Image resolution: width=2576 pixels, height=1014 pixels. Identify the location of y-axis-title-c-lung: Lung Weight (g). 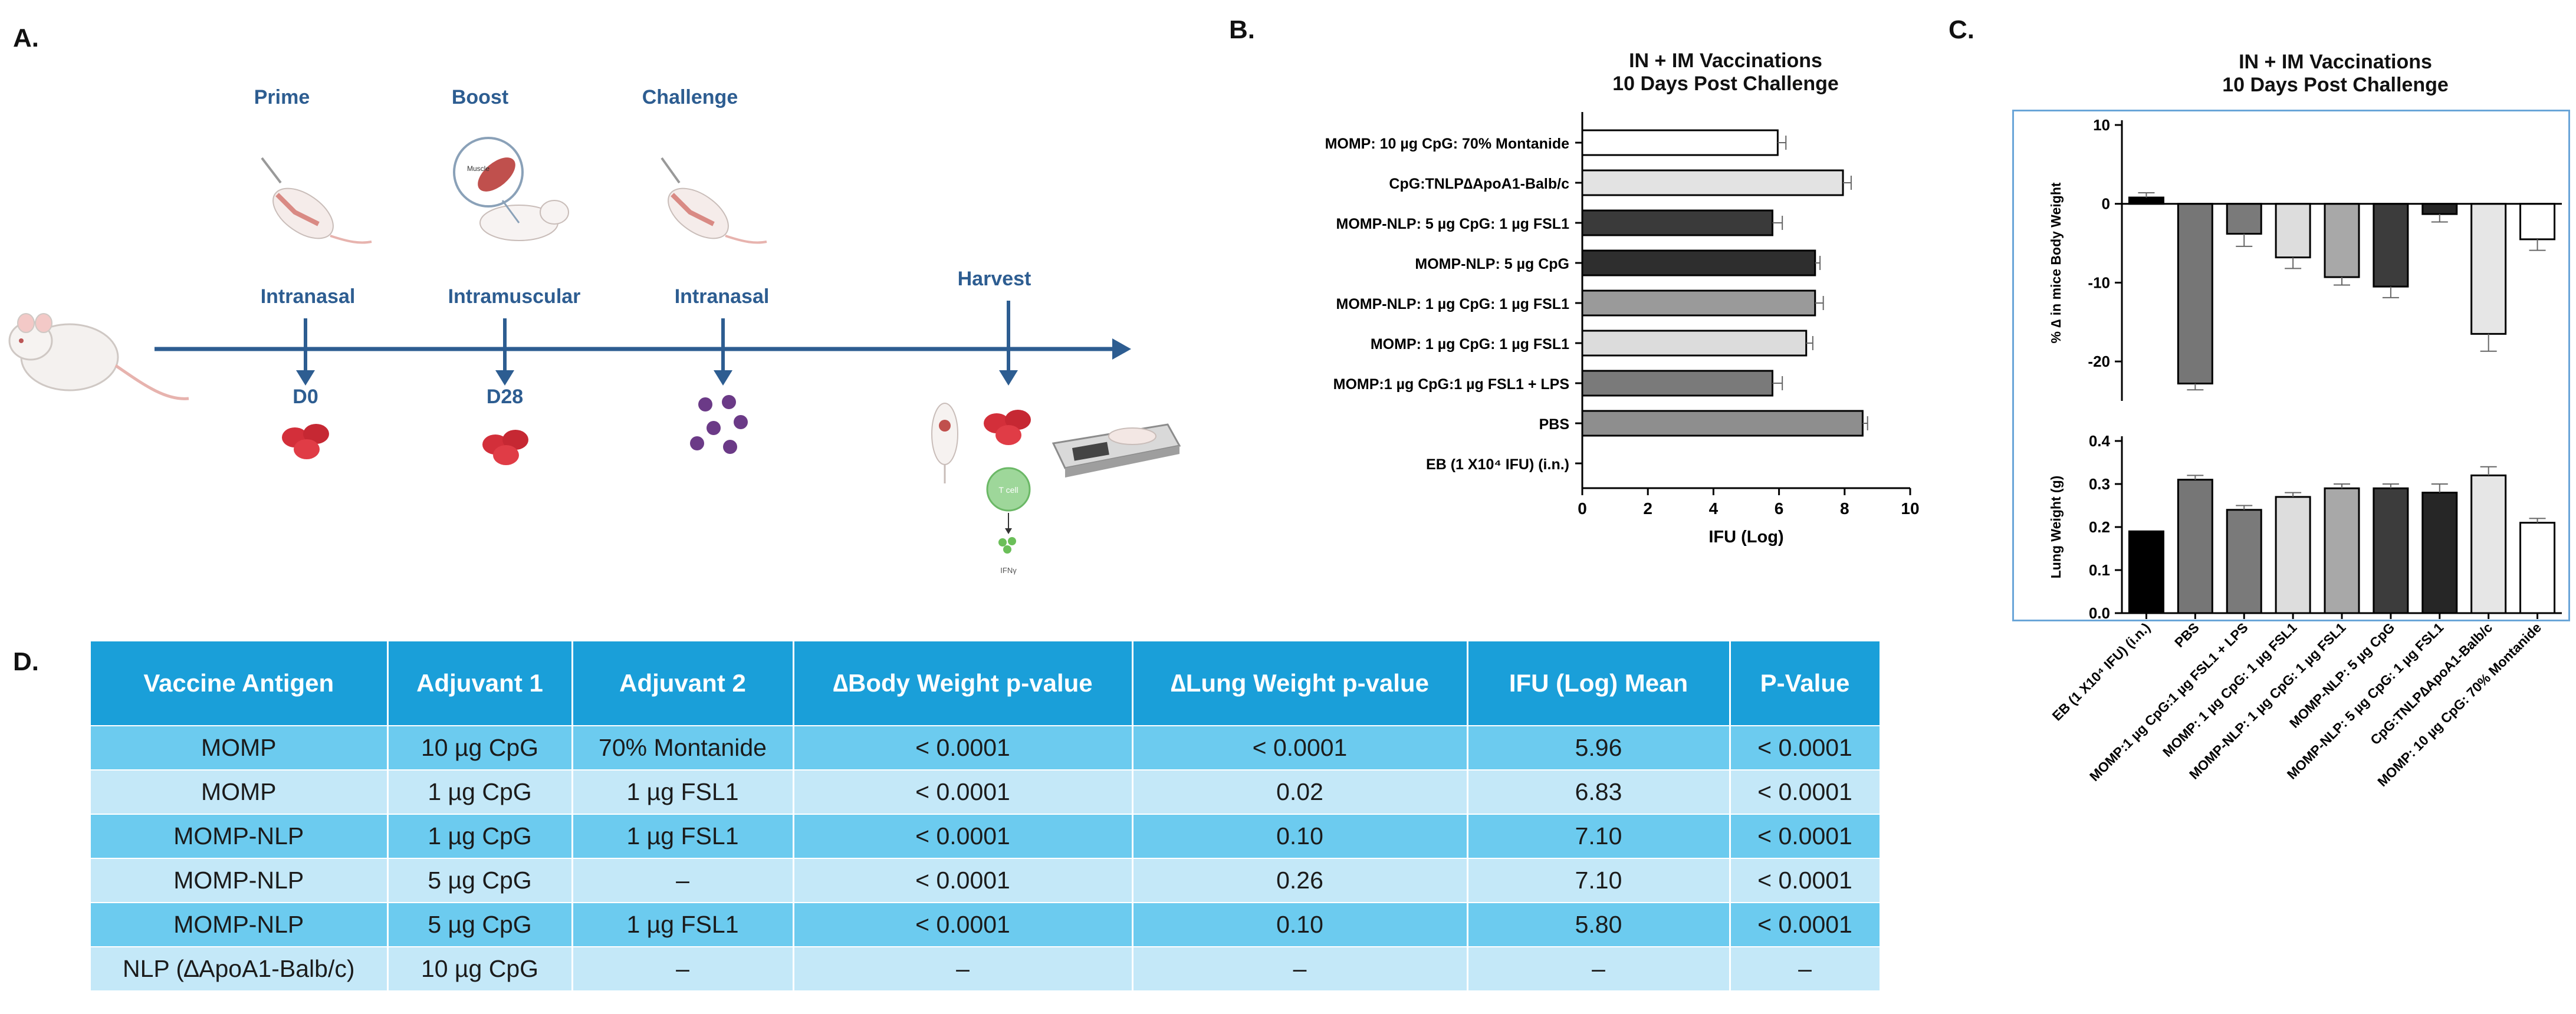
(2056, 527).